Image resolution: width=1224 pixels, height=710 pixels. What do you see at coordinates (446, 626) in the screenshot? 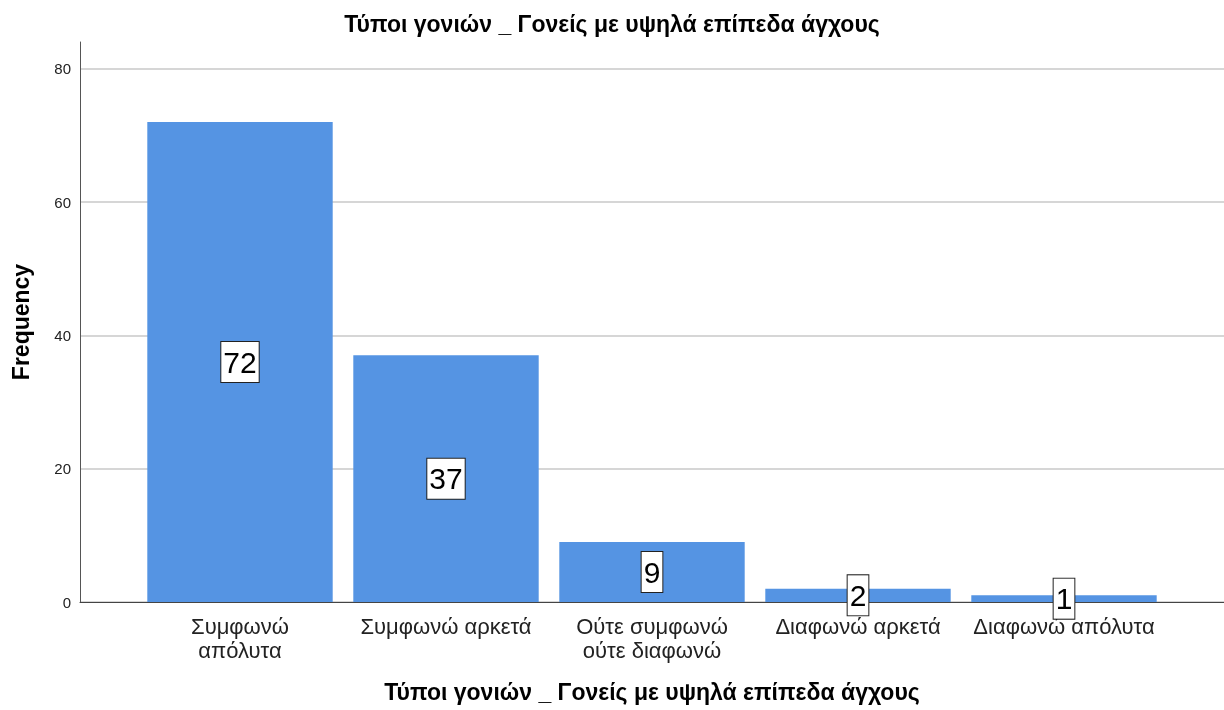
I see `x-tick-label: Συμφωνώ αρκετά` at bounding box center [446, 626].